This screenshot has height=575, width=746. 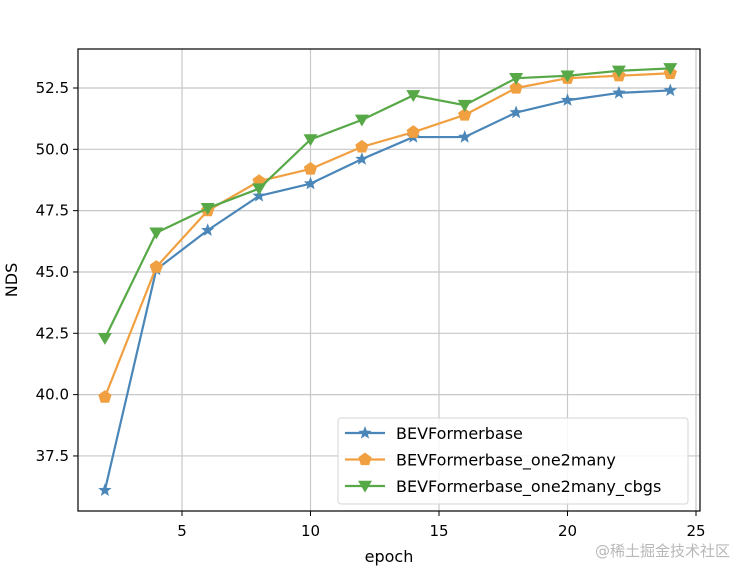 What do you see at coordinates (459, 433) in the screenshot?
I see `legend-label: BEVFormerbase` at bounding box center [459, 433].